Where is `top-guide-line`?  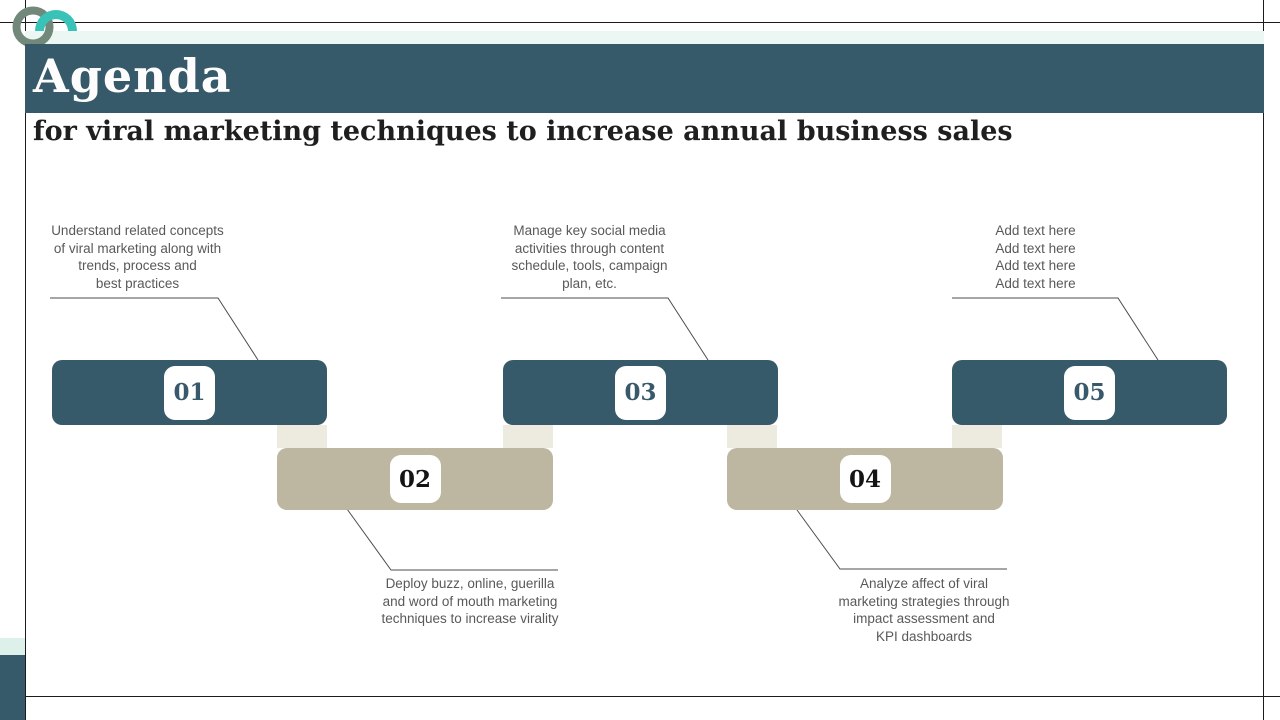 top-guide-line is located at coordinates (640, 22).